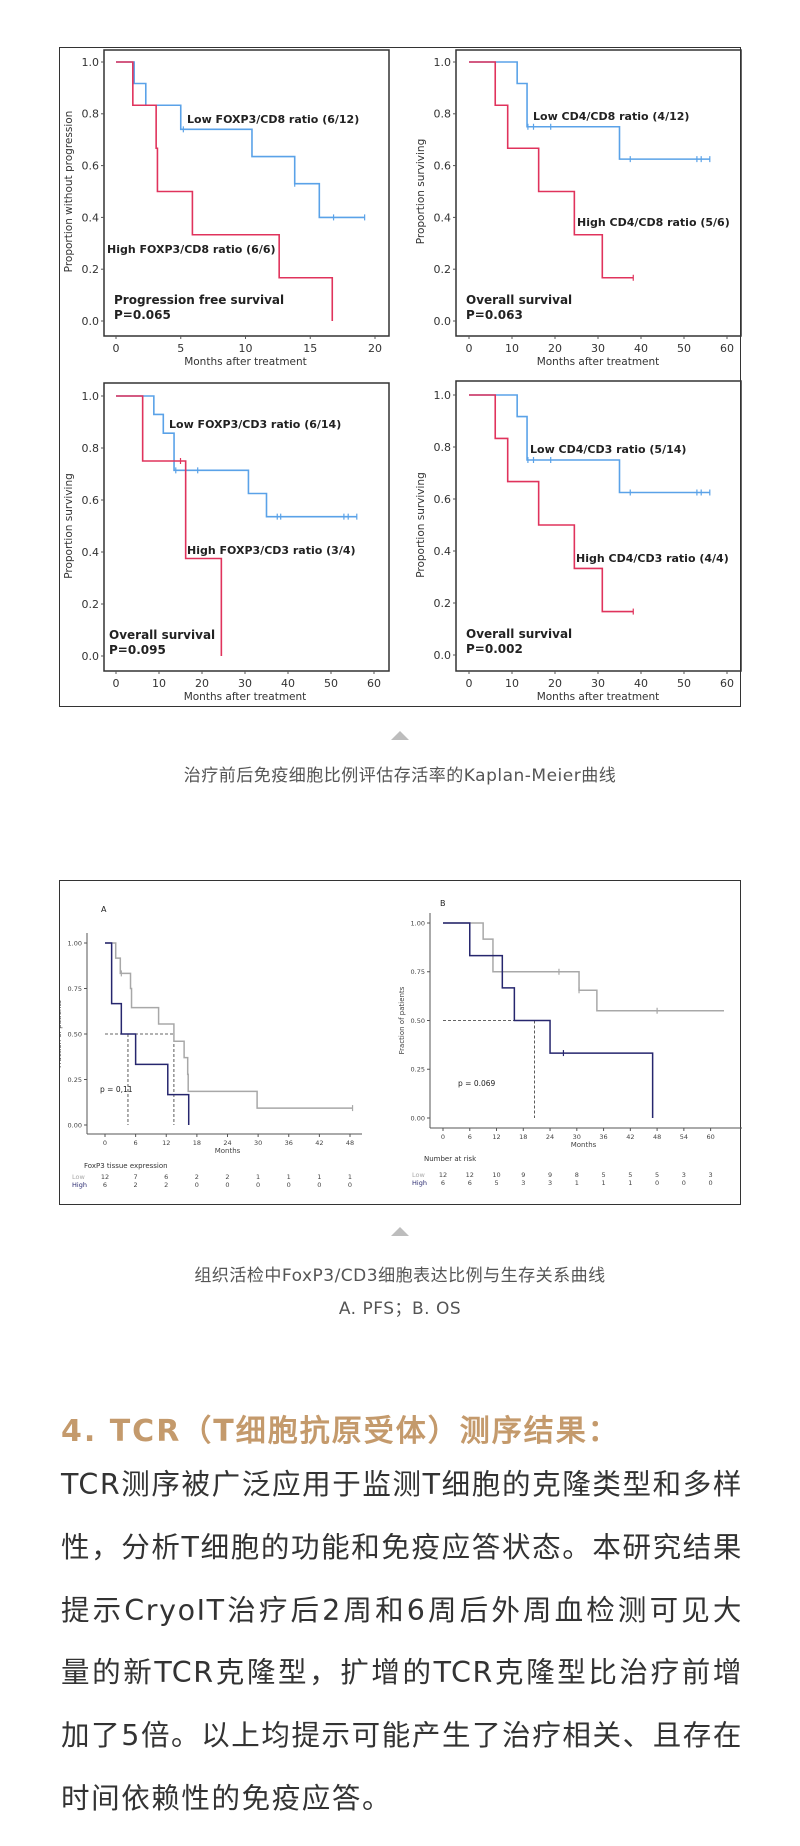 The height and width of the screenshot is (1846, 800). I want to click on x-tick-label: 54, so click(684, 1137).